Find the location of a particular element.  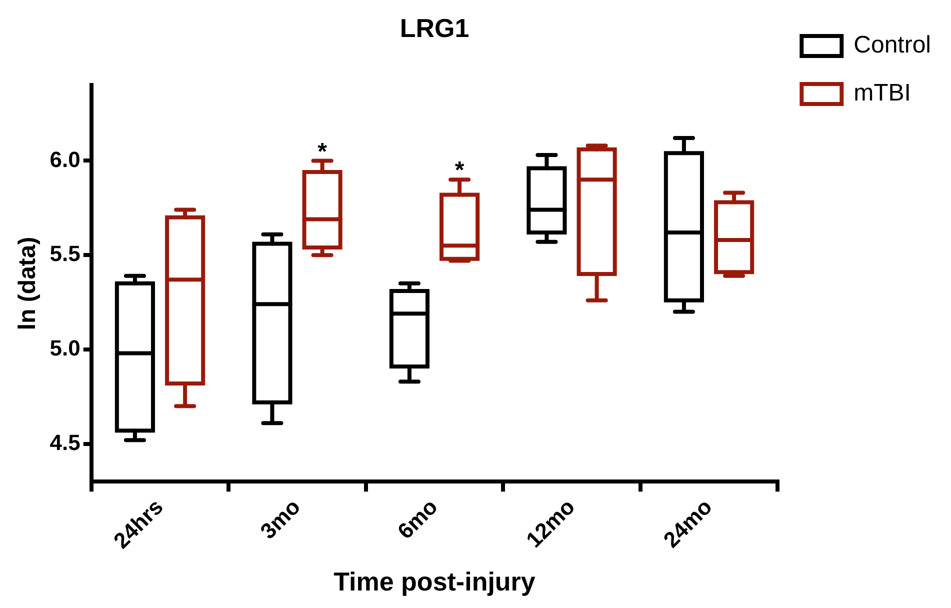

x-axis-title: Time post-injury is located at coordinates (435, 581).